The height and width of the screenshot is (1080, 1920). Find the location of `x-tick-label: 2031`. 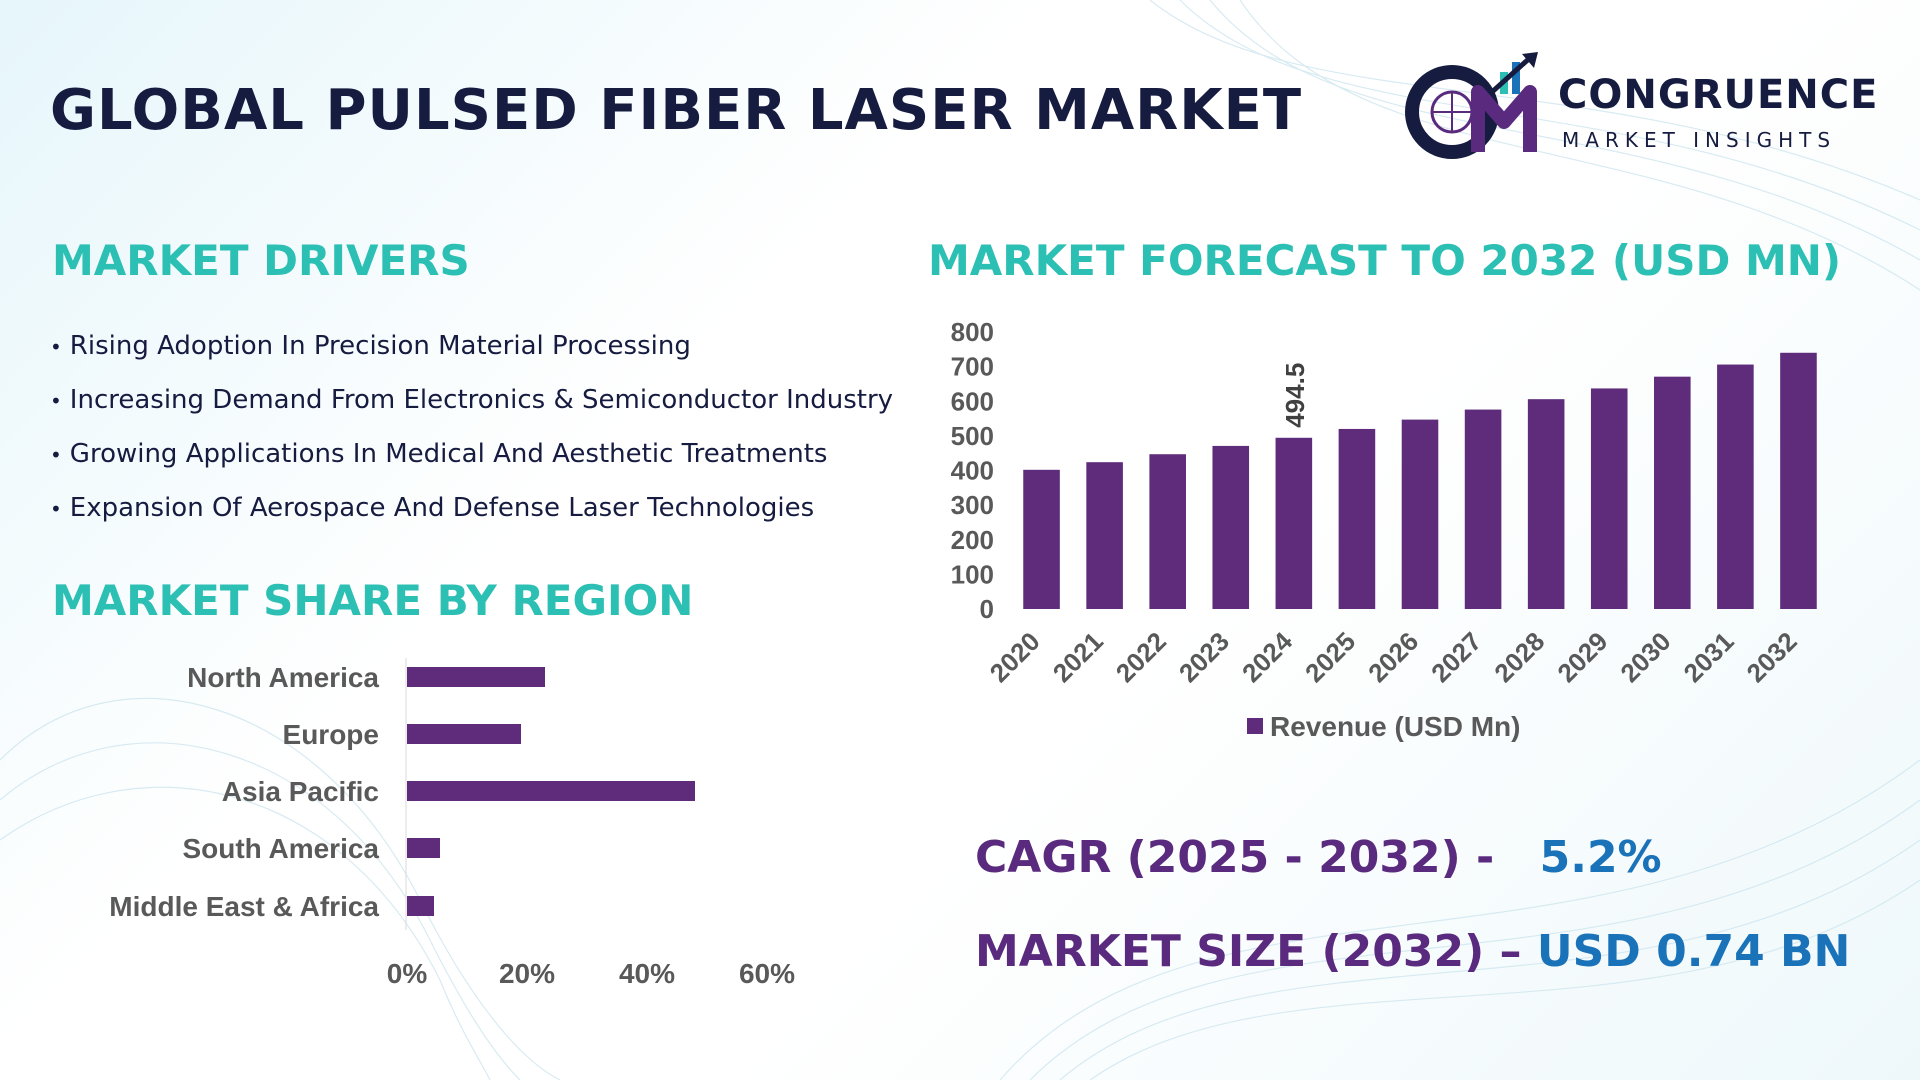

x-tick-label: 2031 is located at coordinates (1709, 657).